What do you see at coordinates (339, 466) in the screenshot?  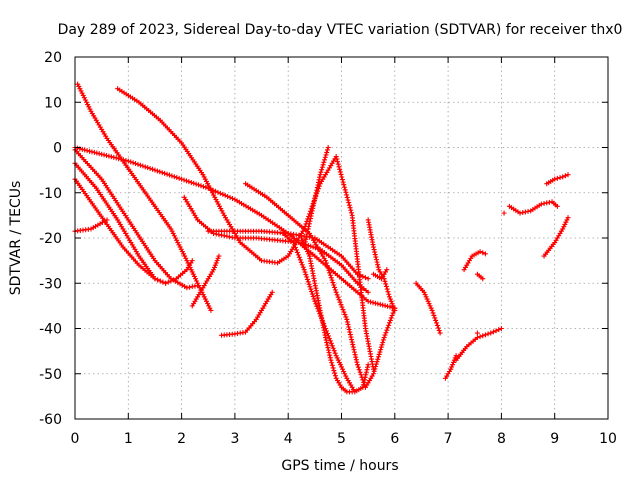 I see `x-axis-label: GPS time / hours` at bounding box center [339, 466].